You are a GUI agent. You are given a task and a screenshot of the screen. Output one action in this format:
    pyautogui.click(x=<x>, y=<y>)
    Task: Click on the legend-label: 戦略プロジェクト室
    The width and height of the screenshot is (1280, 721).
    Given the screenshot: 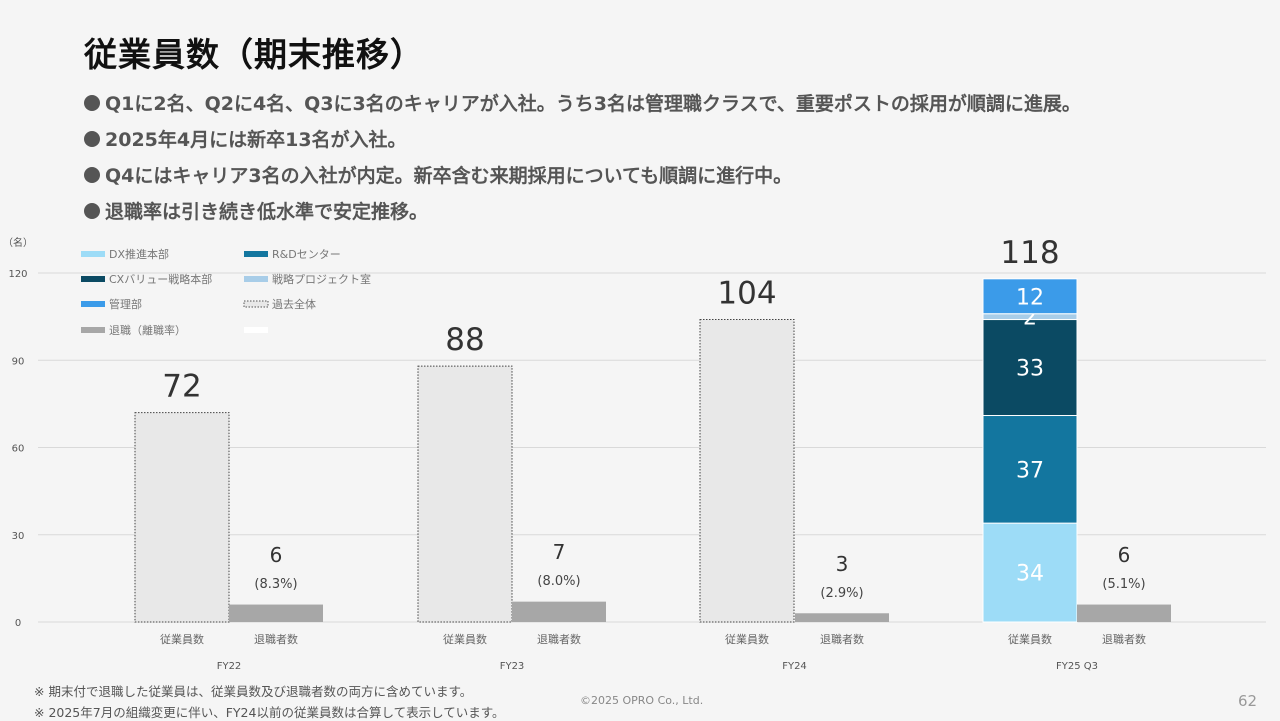 What is the action you would take?
    pyautogui.click(x=321, y=279)
    